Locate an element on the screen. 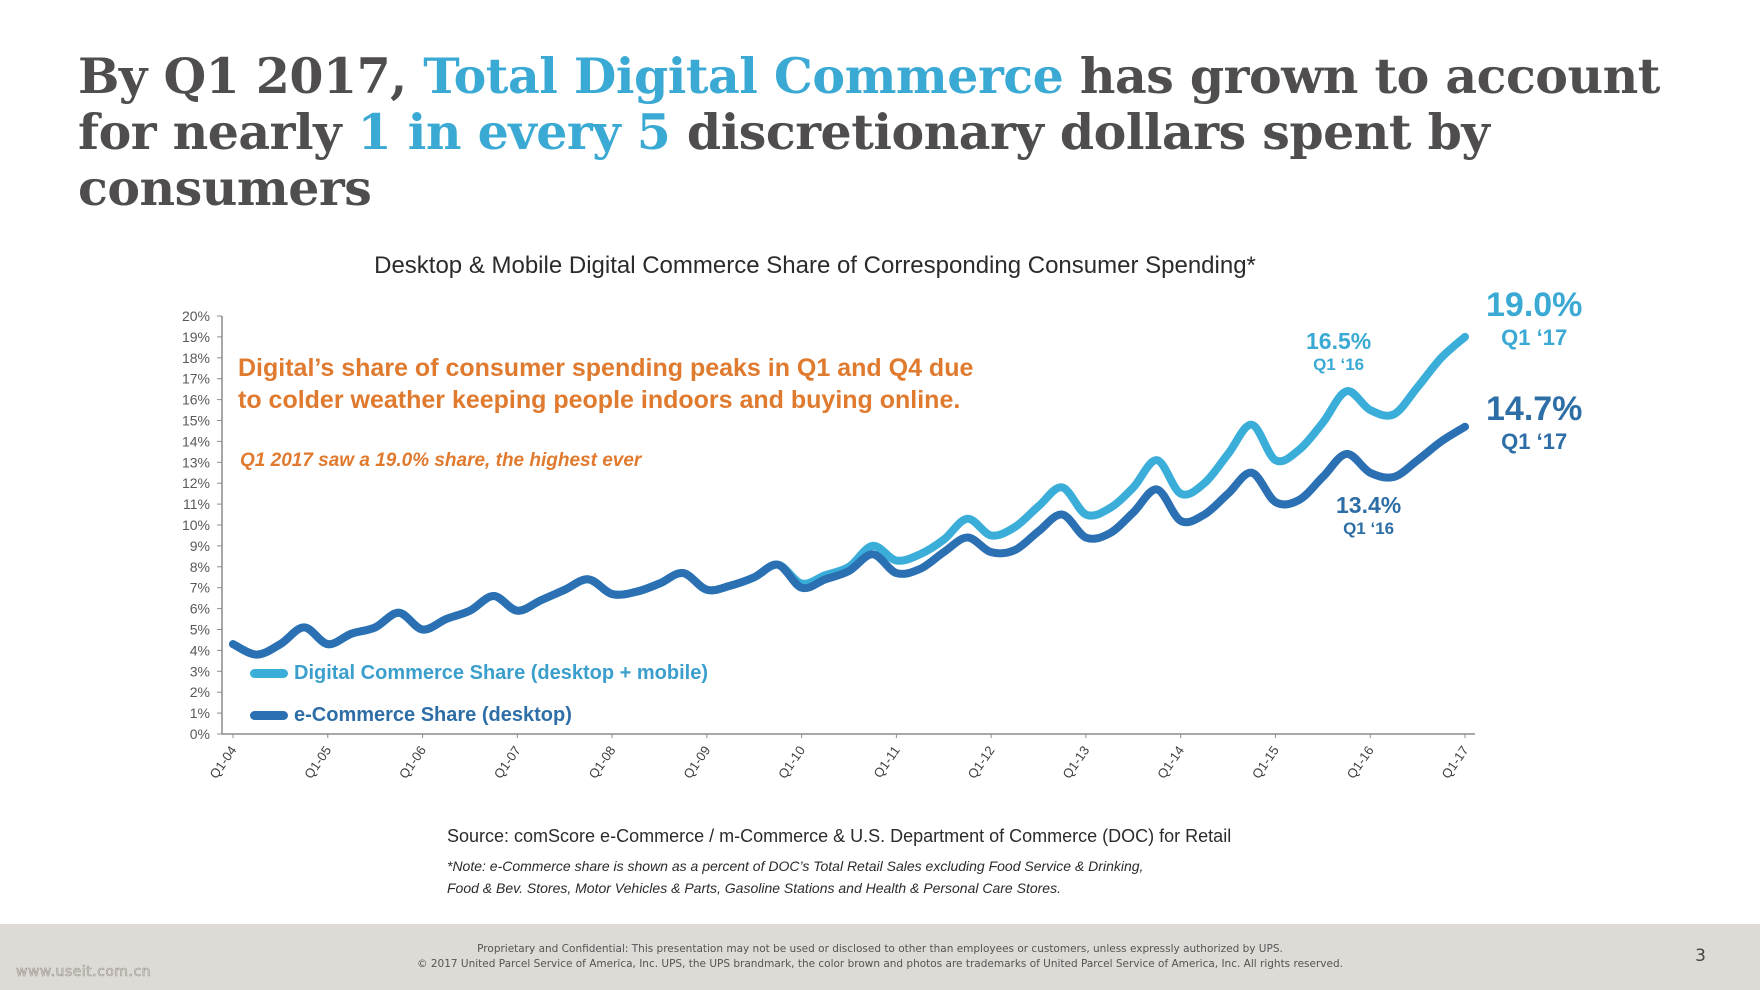 Image resolution: width=1760 pixels, height=990 pixels. y-tick-label: 3% is located at coordinates (200, 671).